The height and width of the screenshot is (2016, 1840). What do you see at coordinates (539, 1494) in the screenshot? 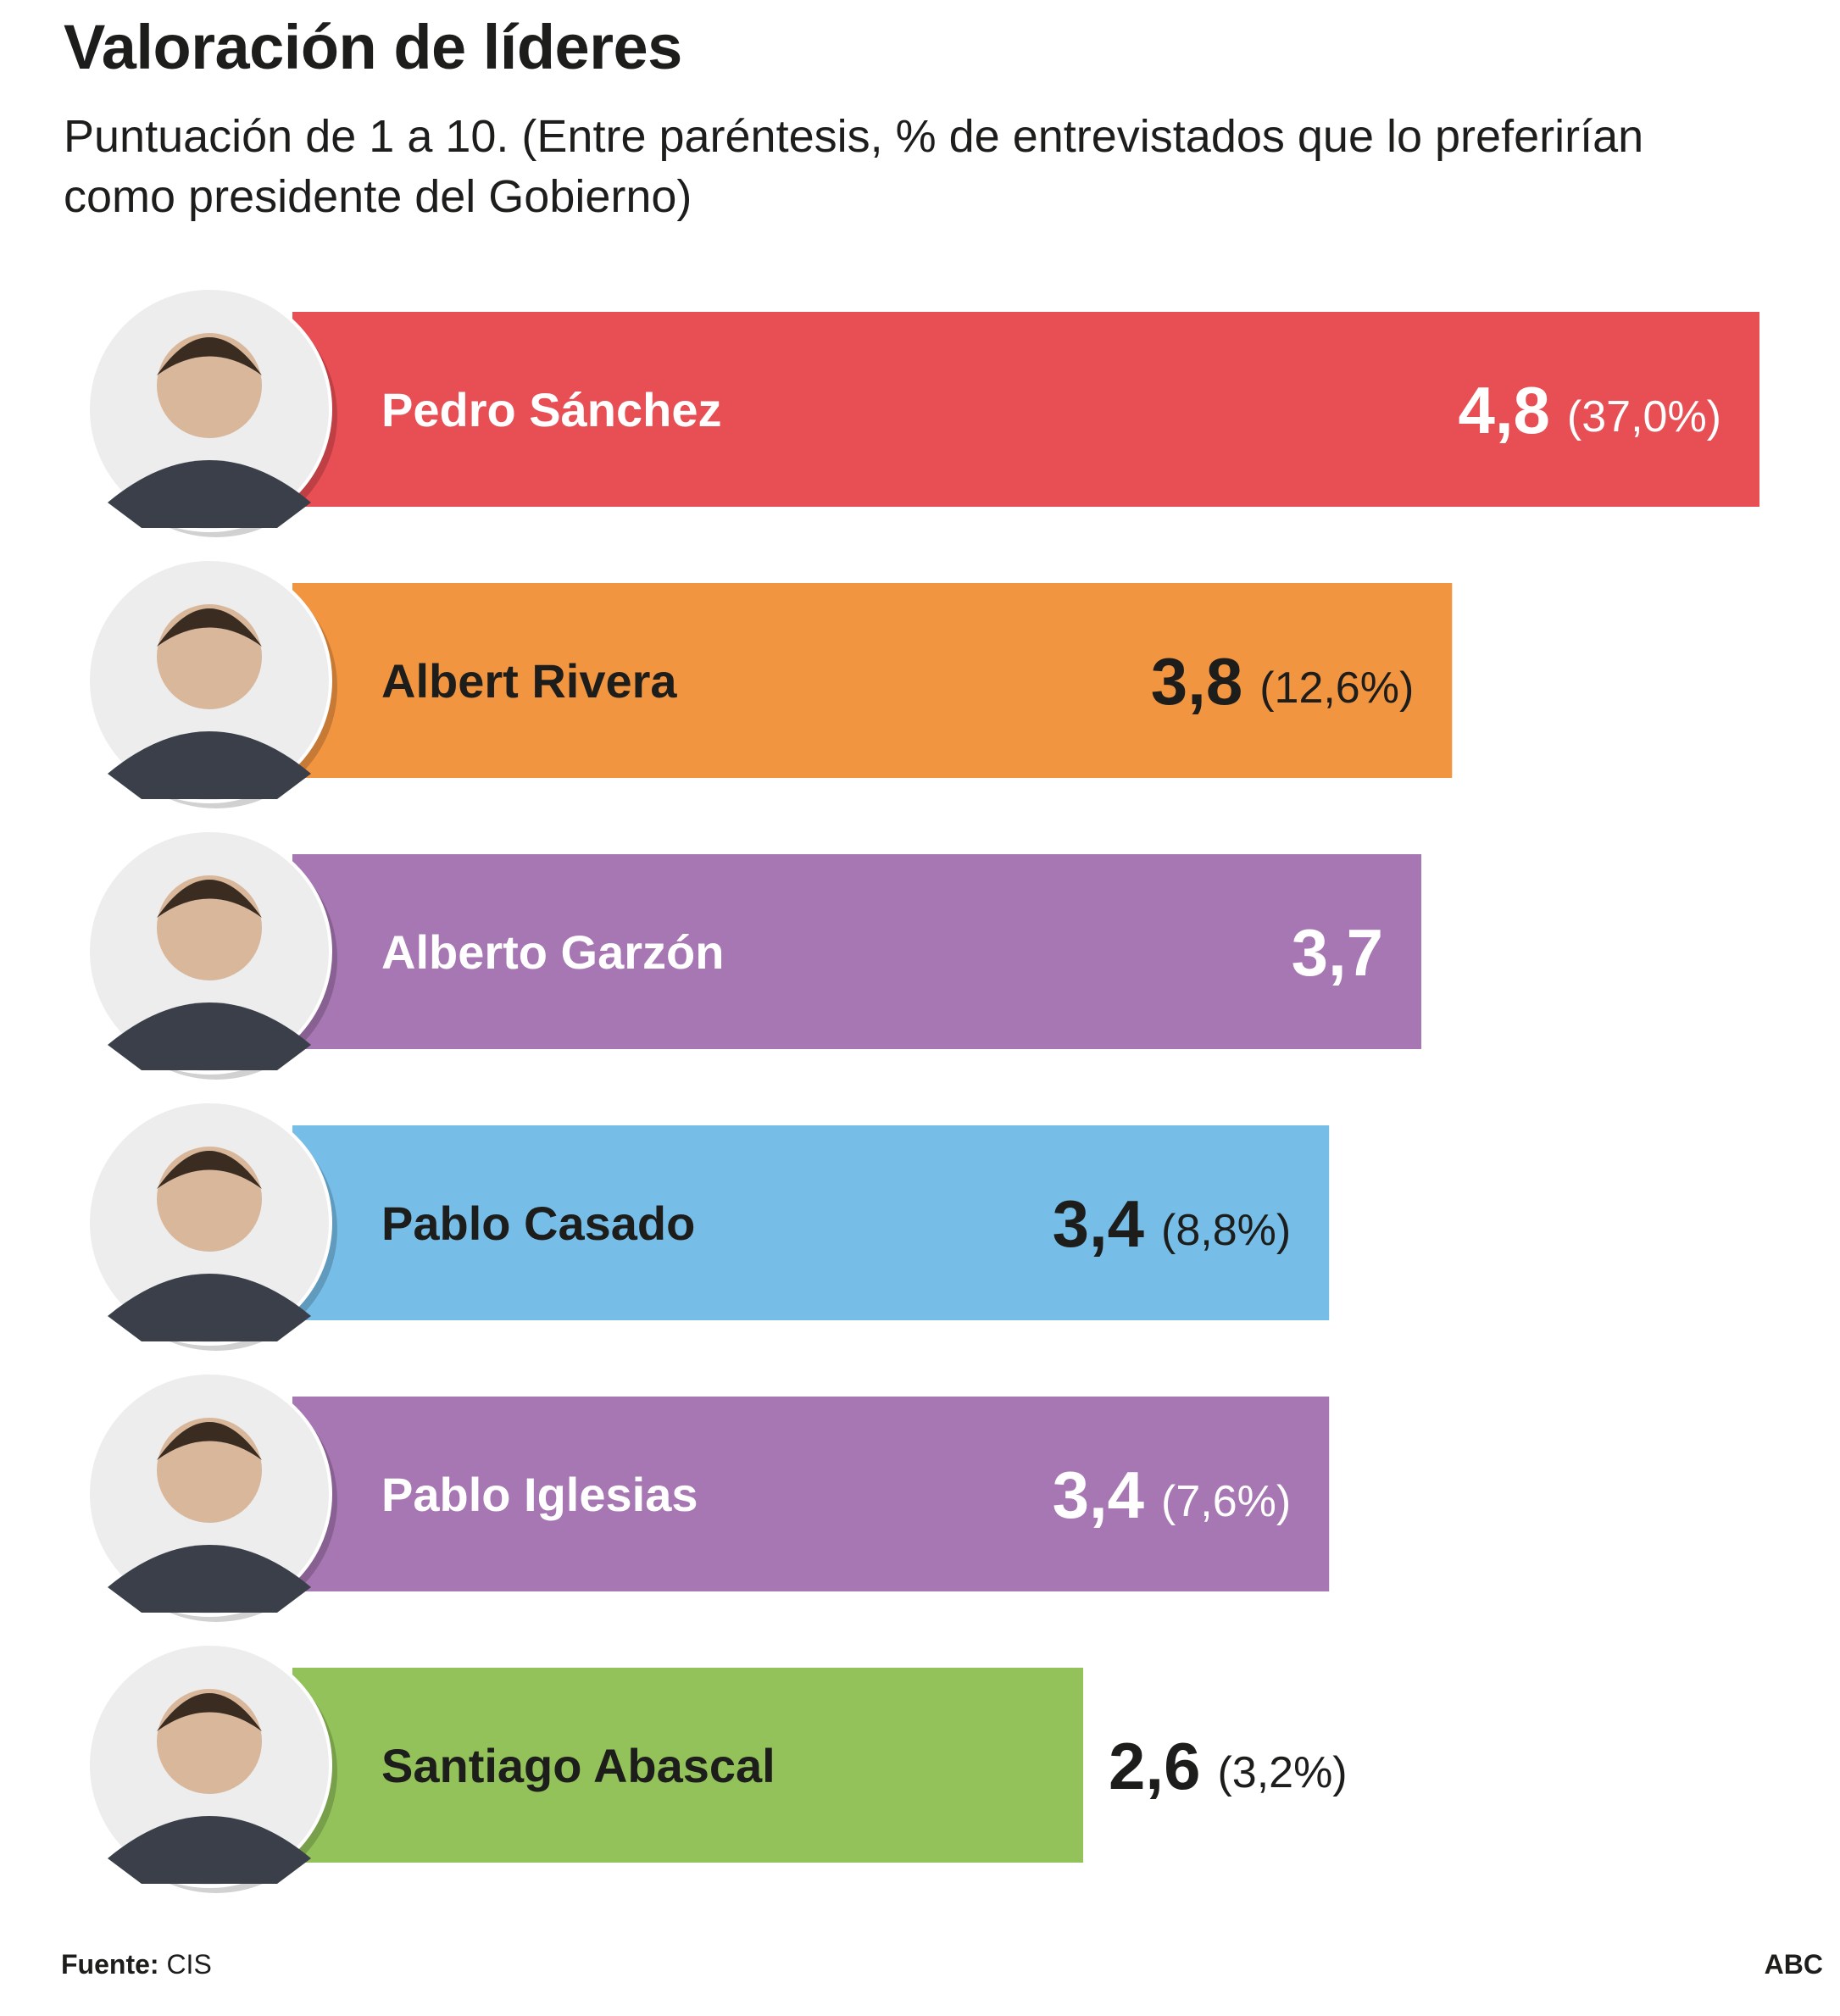
I see `bar-name-label: Pablo Iglesias` at bounding box center [539, 1494].